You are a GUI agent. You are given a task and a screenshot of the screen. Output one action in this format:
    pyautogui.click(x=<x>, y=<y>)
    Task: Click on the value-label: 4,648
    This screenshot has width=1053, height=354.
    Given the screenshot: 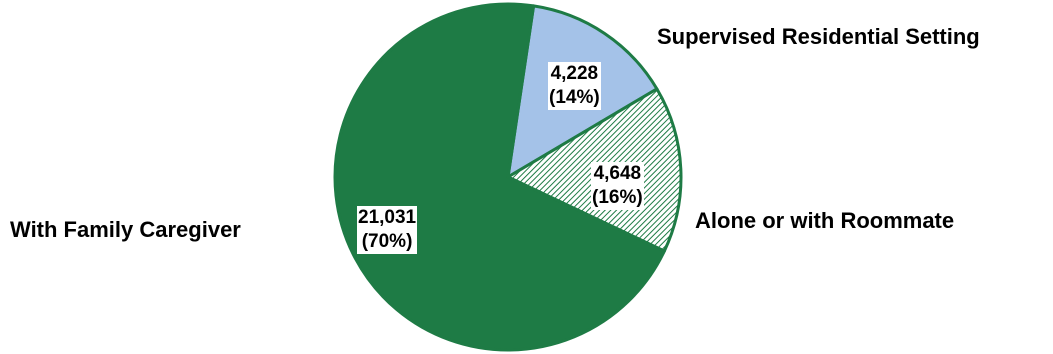 What is the action you would take?
    pyautogui.click(x=617, y=173)
    